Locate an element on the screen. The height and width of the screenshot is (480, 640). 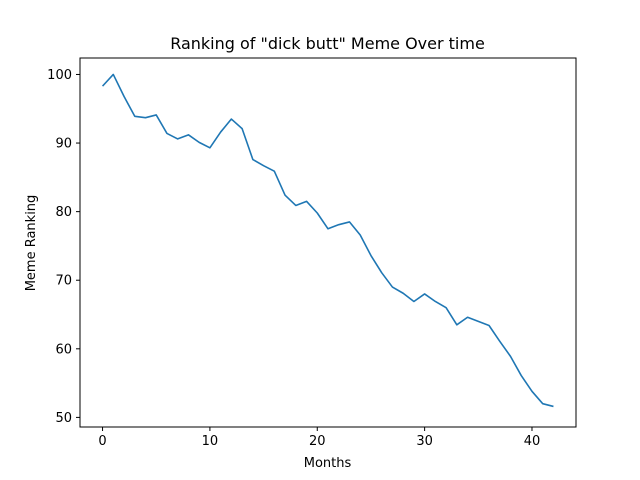
x-tick-label: 20 is located at coordinates (317, 441).